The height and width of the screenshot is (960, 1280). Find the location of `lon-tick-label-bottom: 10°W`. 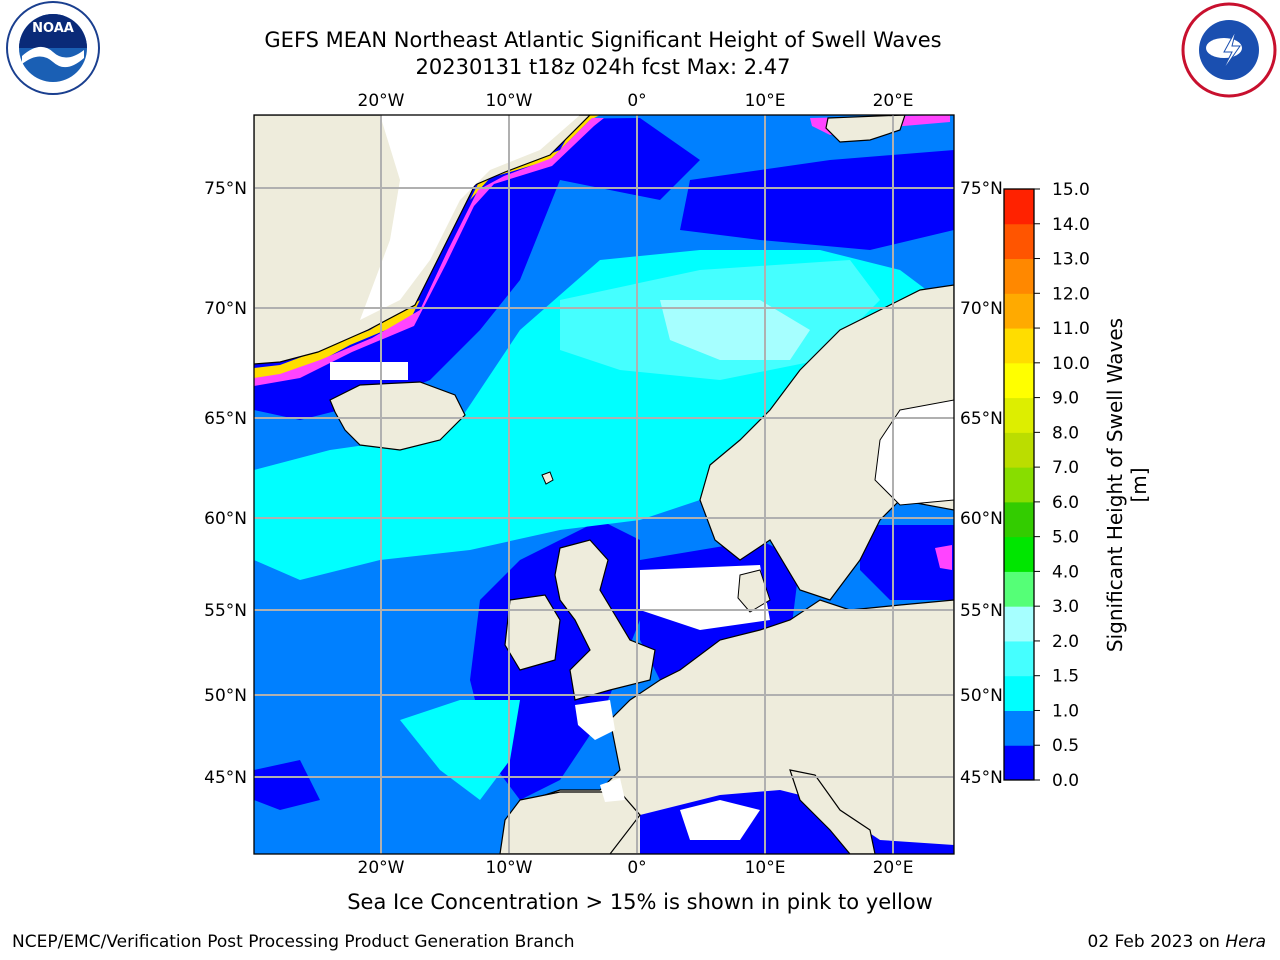

lon-tick-label-bottom: 10°W is located at coordinates (509, 868).